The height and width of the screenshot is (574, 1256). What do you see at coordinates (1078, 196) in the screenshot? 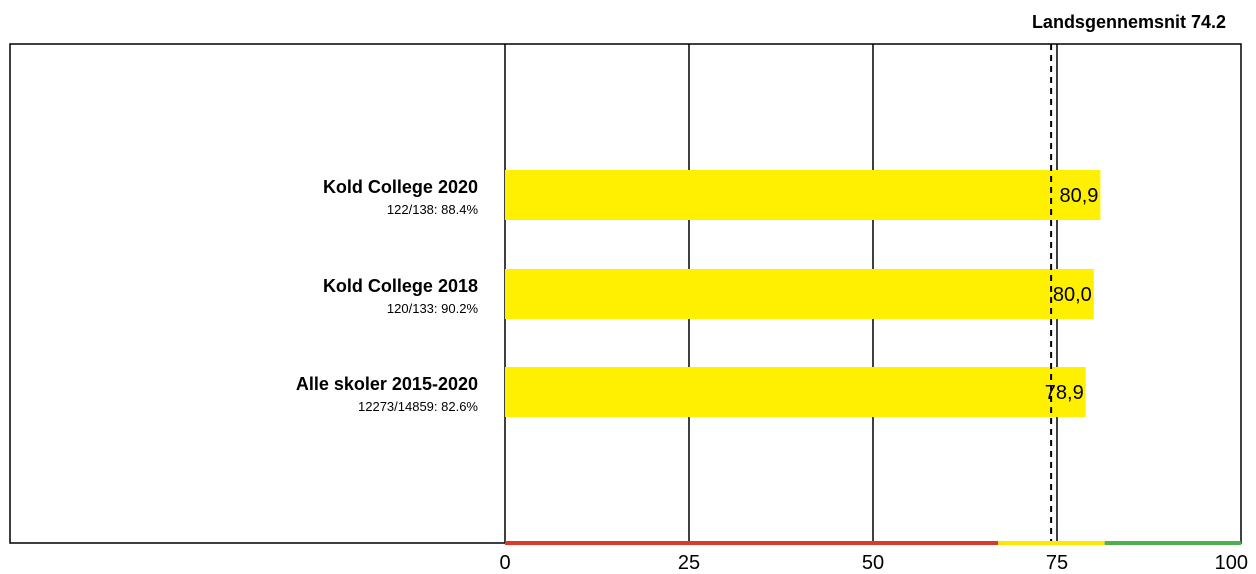
I see `value-label: 80,9` at bounding box center [1078, 196].